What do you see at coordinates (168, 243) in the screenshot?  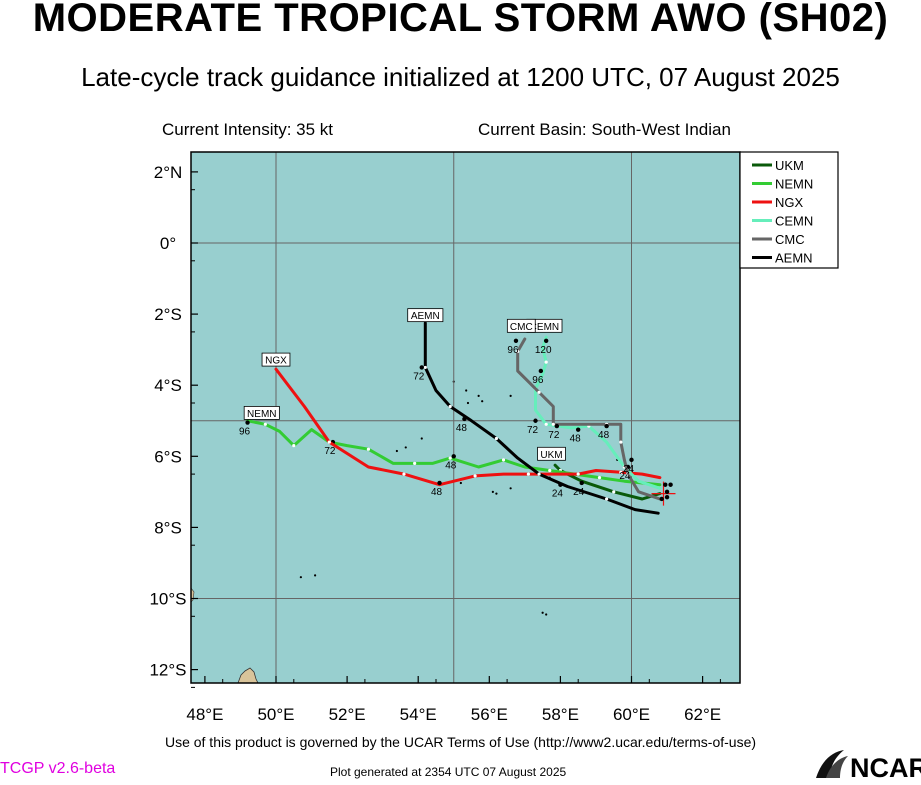 I see `lat-tick-label: 0°` at bounding box center [168, 243].